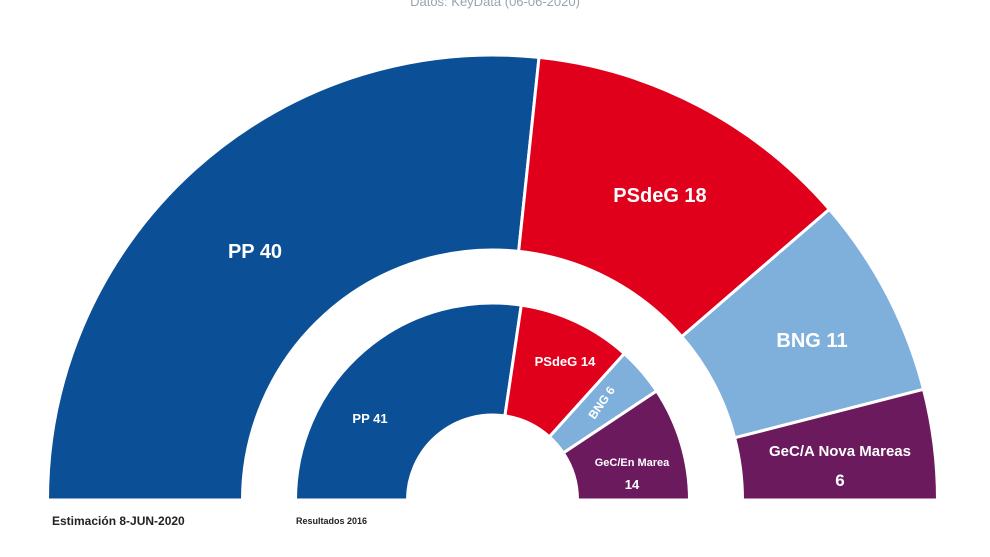 Image resolution: width=990 pixels, height=557 pixels. I want to click on seat-label: PP 40, so click(255, 252).